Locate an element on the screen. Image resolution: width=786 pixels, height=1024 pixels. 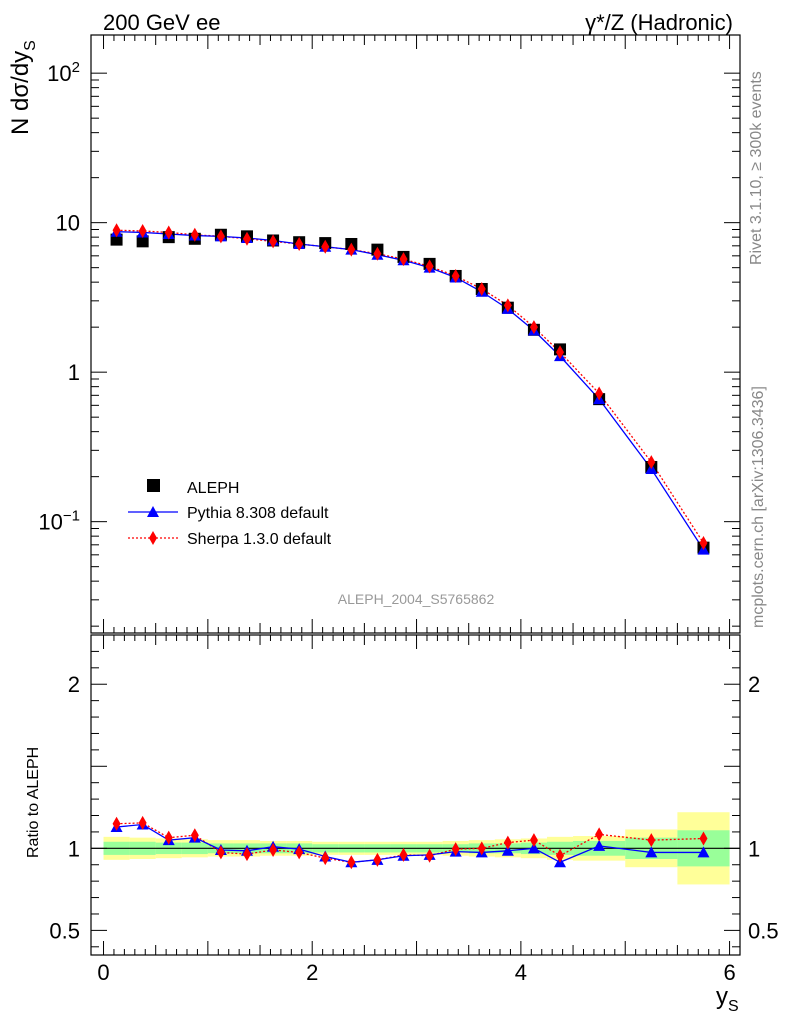
x-tick-label: 6 is located at coordinates (729, 972).